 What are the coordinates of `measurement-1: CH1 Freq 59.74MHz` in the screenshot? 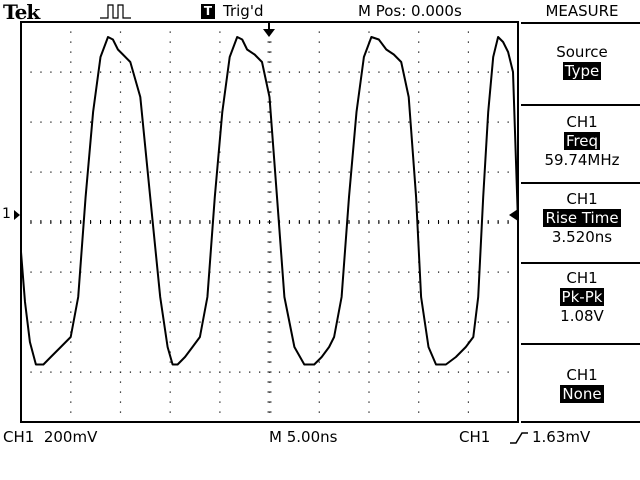 It's located at (582, 141).